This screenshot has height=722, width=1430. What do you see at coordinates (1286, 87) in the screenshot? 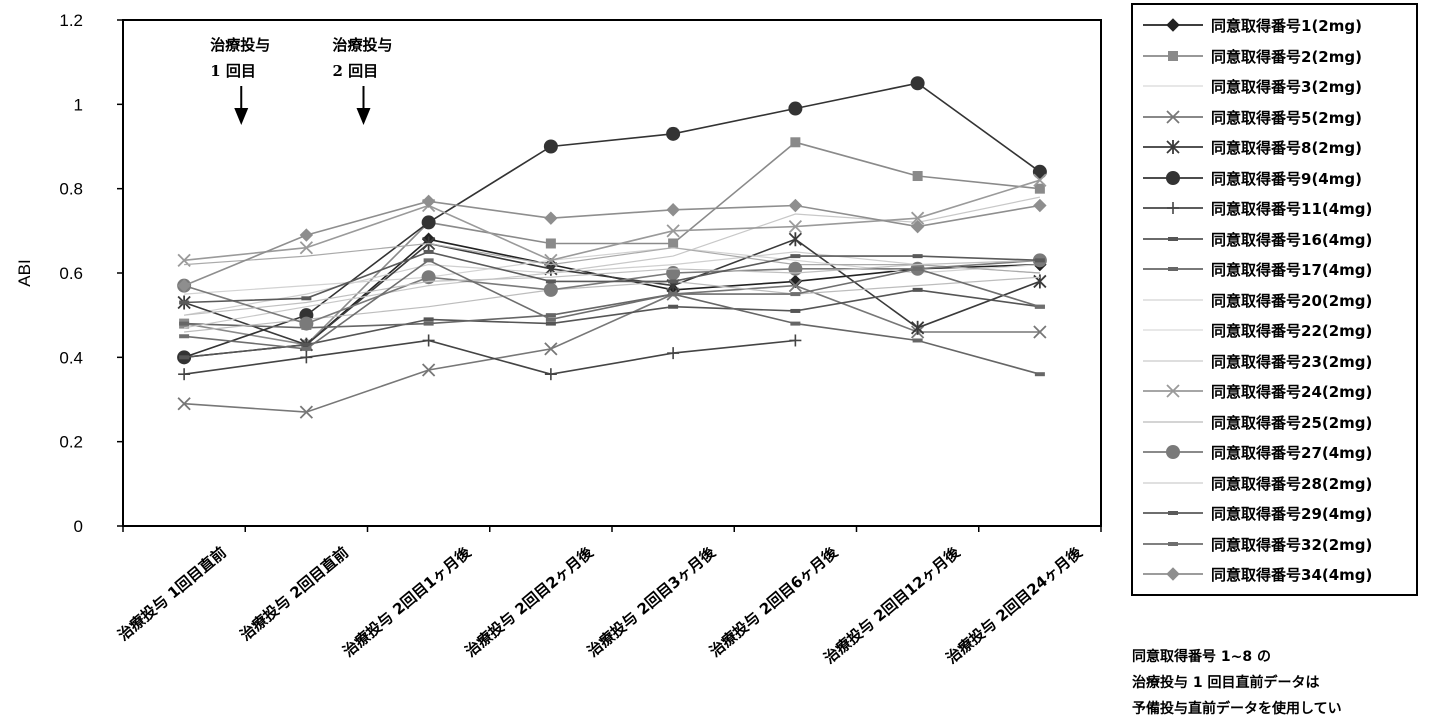
I see `legend-label: 同意取得番号3(2mg)` at bounding box center [1286, 87].